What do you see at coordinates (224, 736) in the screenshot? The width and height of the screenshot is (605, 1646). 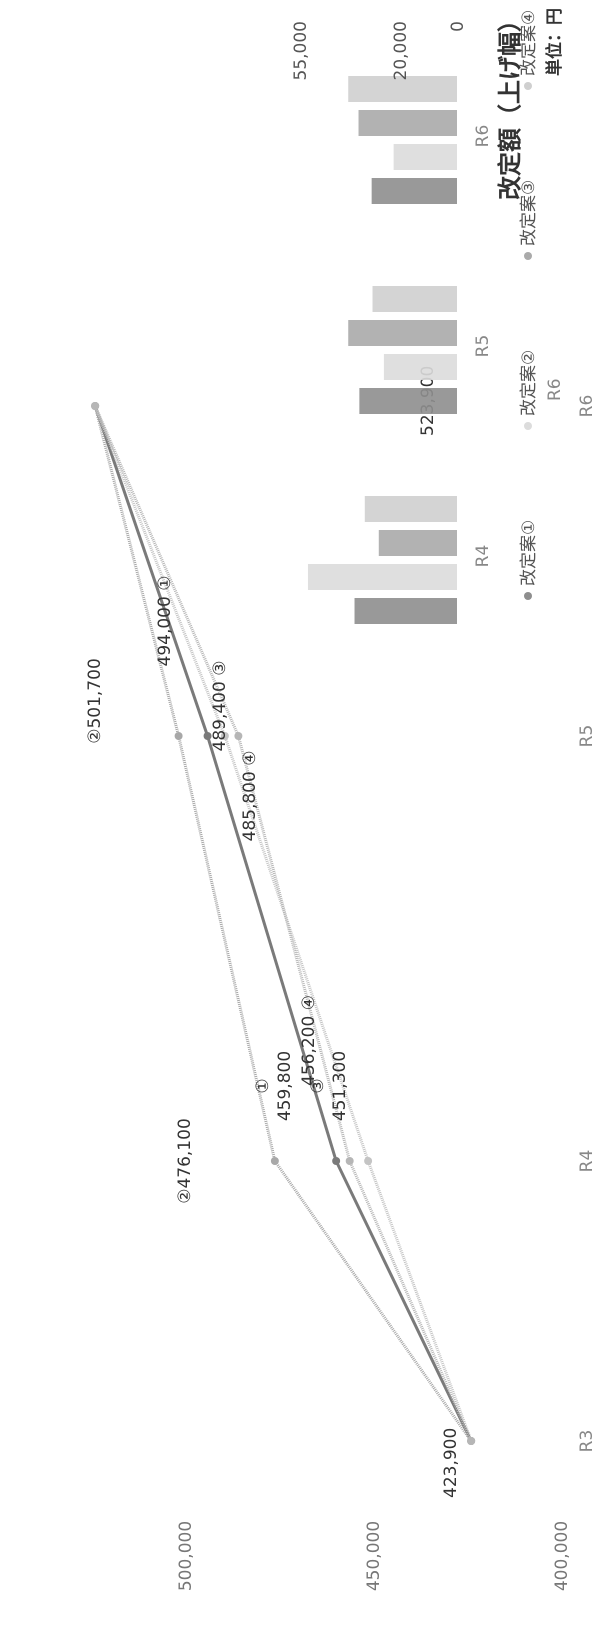 I see `line-point-s3-R5` at bounding box center [224, 736].